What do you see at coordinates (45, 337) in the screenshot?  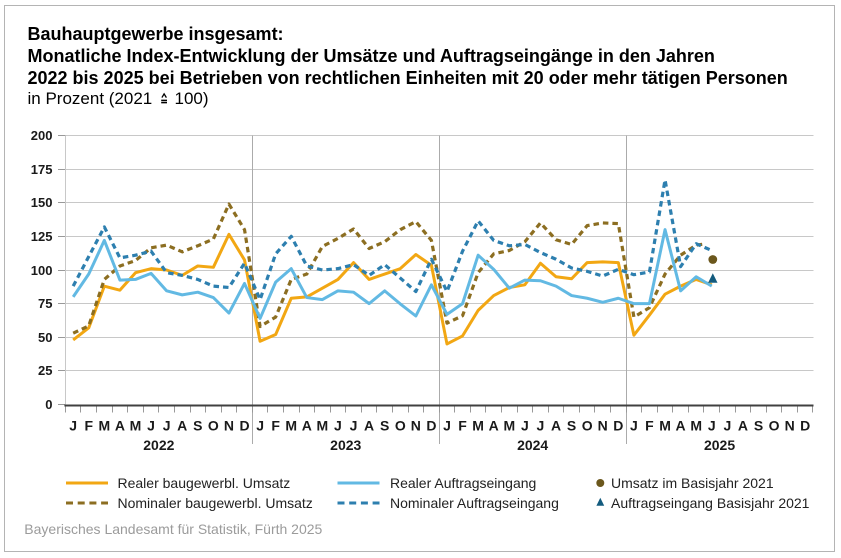 I see `svg-text: 50` at bounding box center [45, 337].